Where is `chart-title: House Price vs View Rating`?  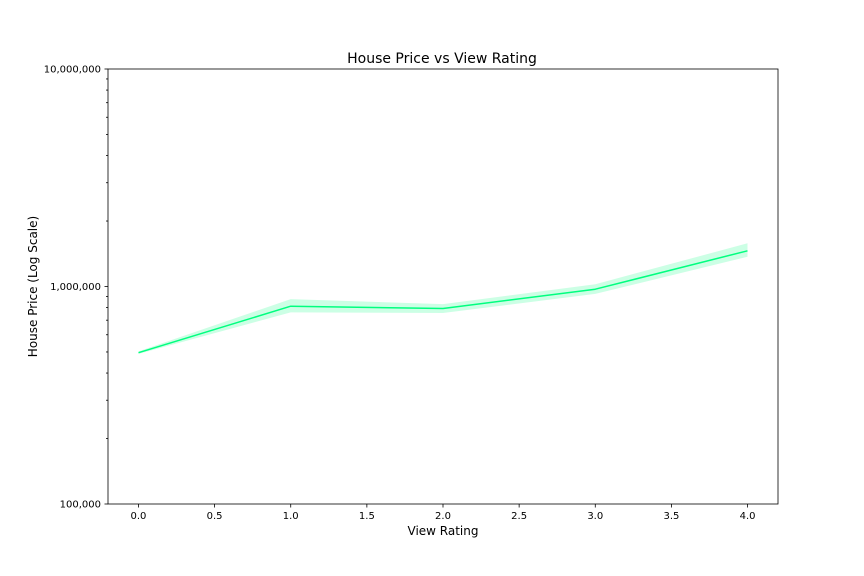
chart-title: House Price vs View Rating is located at coordinates (442, 59).